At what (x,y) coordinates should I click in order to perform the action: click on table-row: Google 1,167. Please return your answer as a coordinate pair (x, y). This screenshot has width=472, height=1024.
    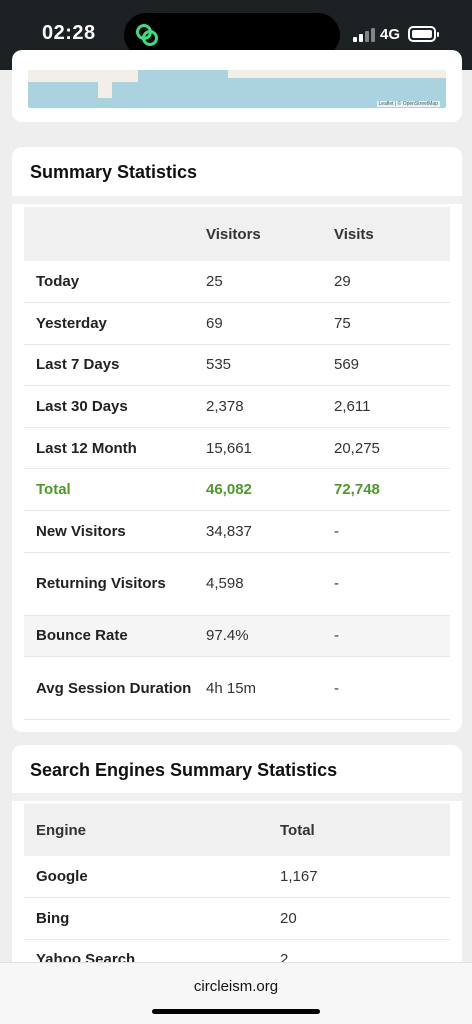
    Looking at the image, I should click on (237, 877).